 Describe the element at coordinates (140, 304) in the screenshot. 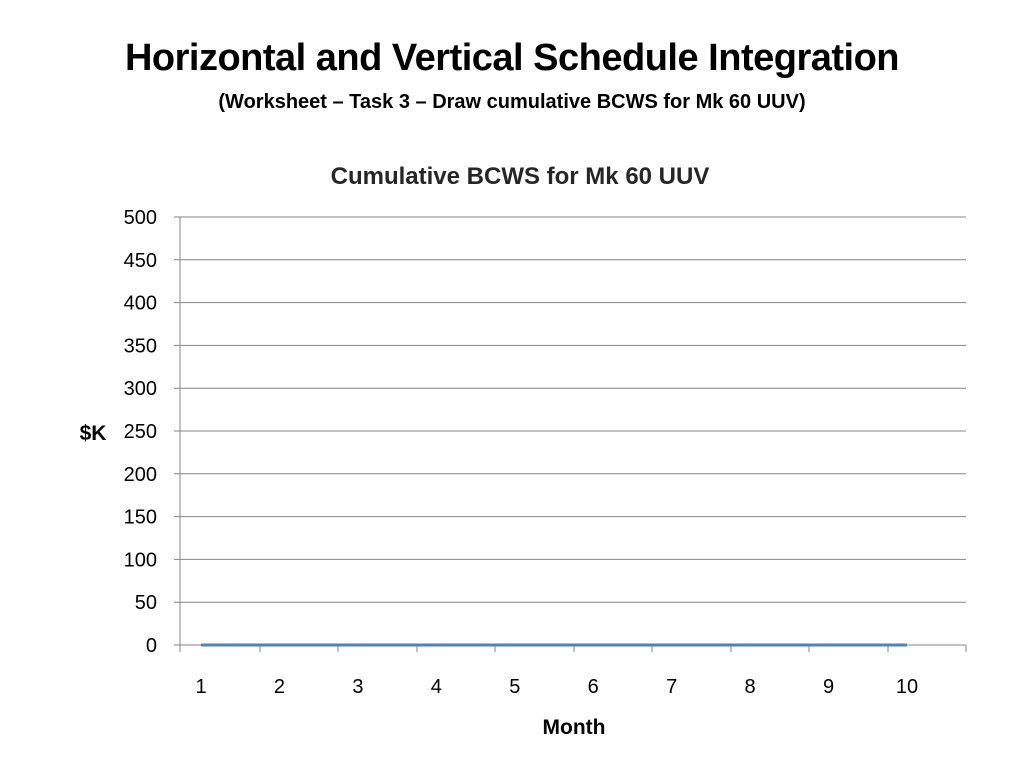

I see `y-tick-label: 400` at that location.